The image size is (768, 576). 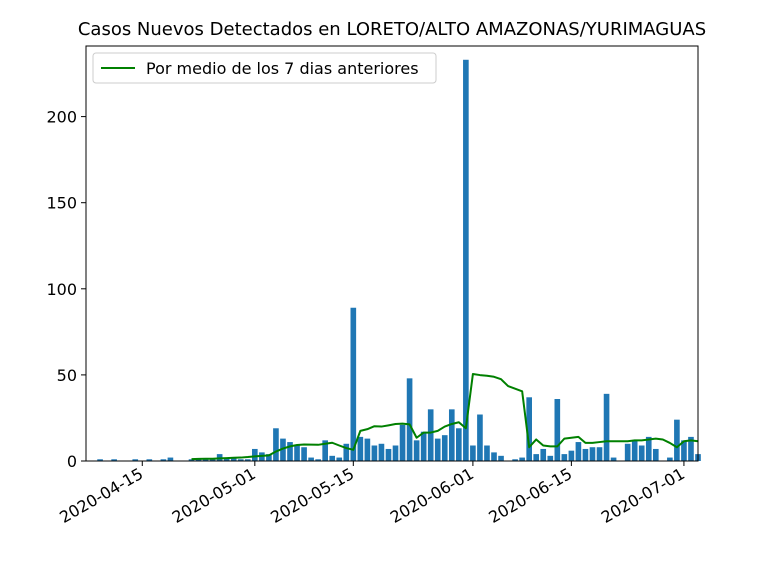 I want to click on legend-box, so click(x=264, y=68).